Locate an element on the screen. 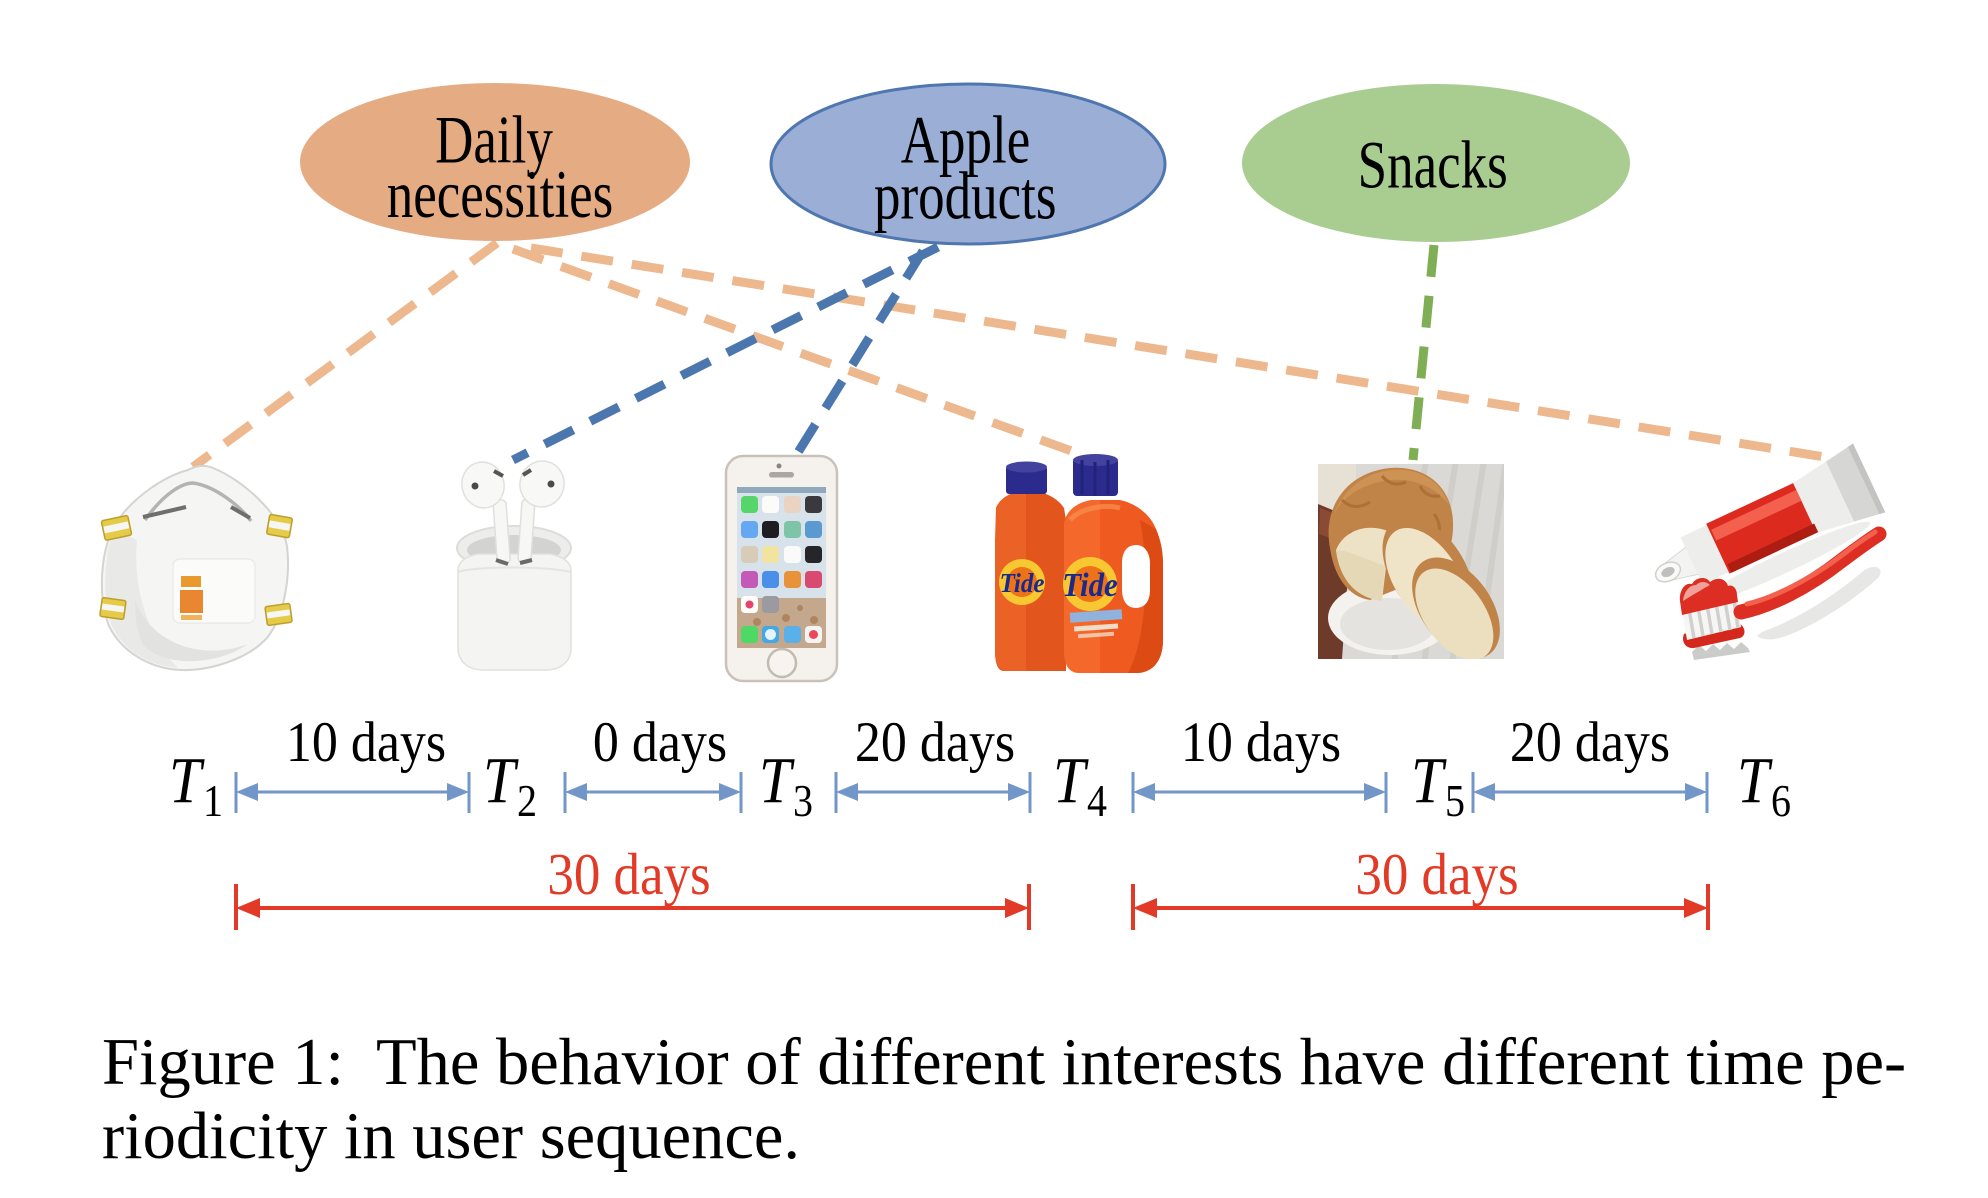  svg-text: Snacks is located at coordinates (1433, 166).